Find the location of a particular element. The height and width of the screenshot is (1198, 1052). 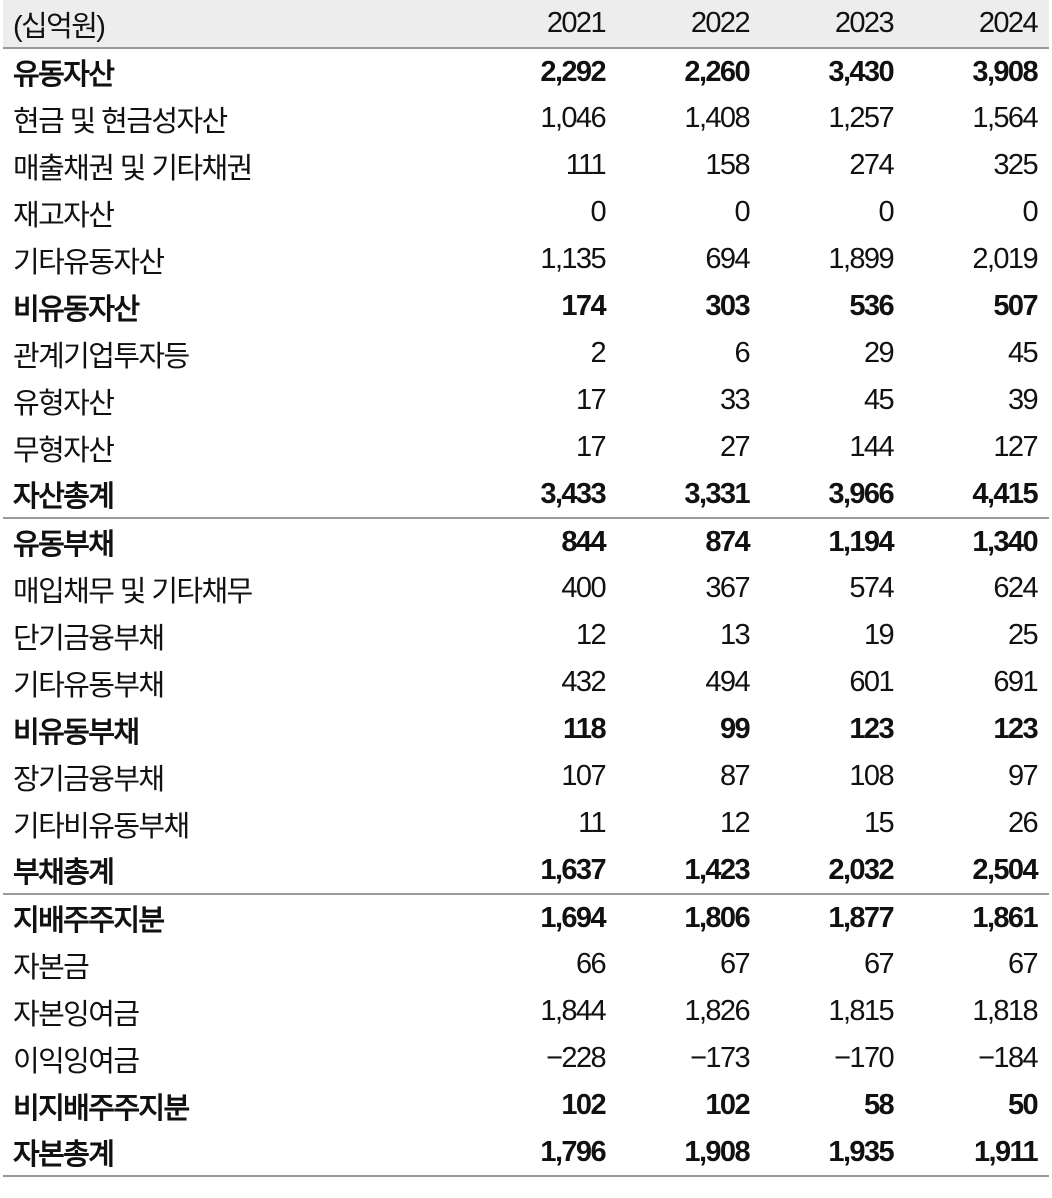

value-cell: 1,046 is located at coordinates (573, 118).